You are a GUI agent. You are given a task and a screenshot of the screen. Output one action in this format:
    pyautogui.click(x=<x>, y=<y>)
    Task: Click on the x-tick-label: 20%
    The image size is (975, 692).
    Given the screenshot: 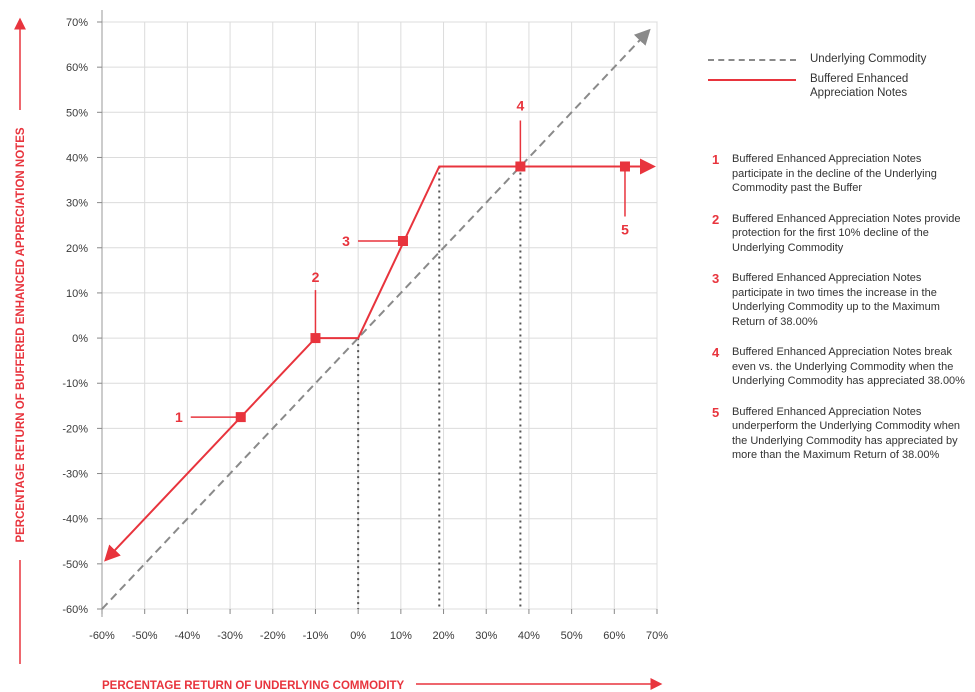 What is the action you would take?
    pyautogui.click(x=444, y=636)
    